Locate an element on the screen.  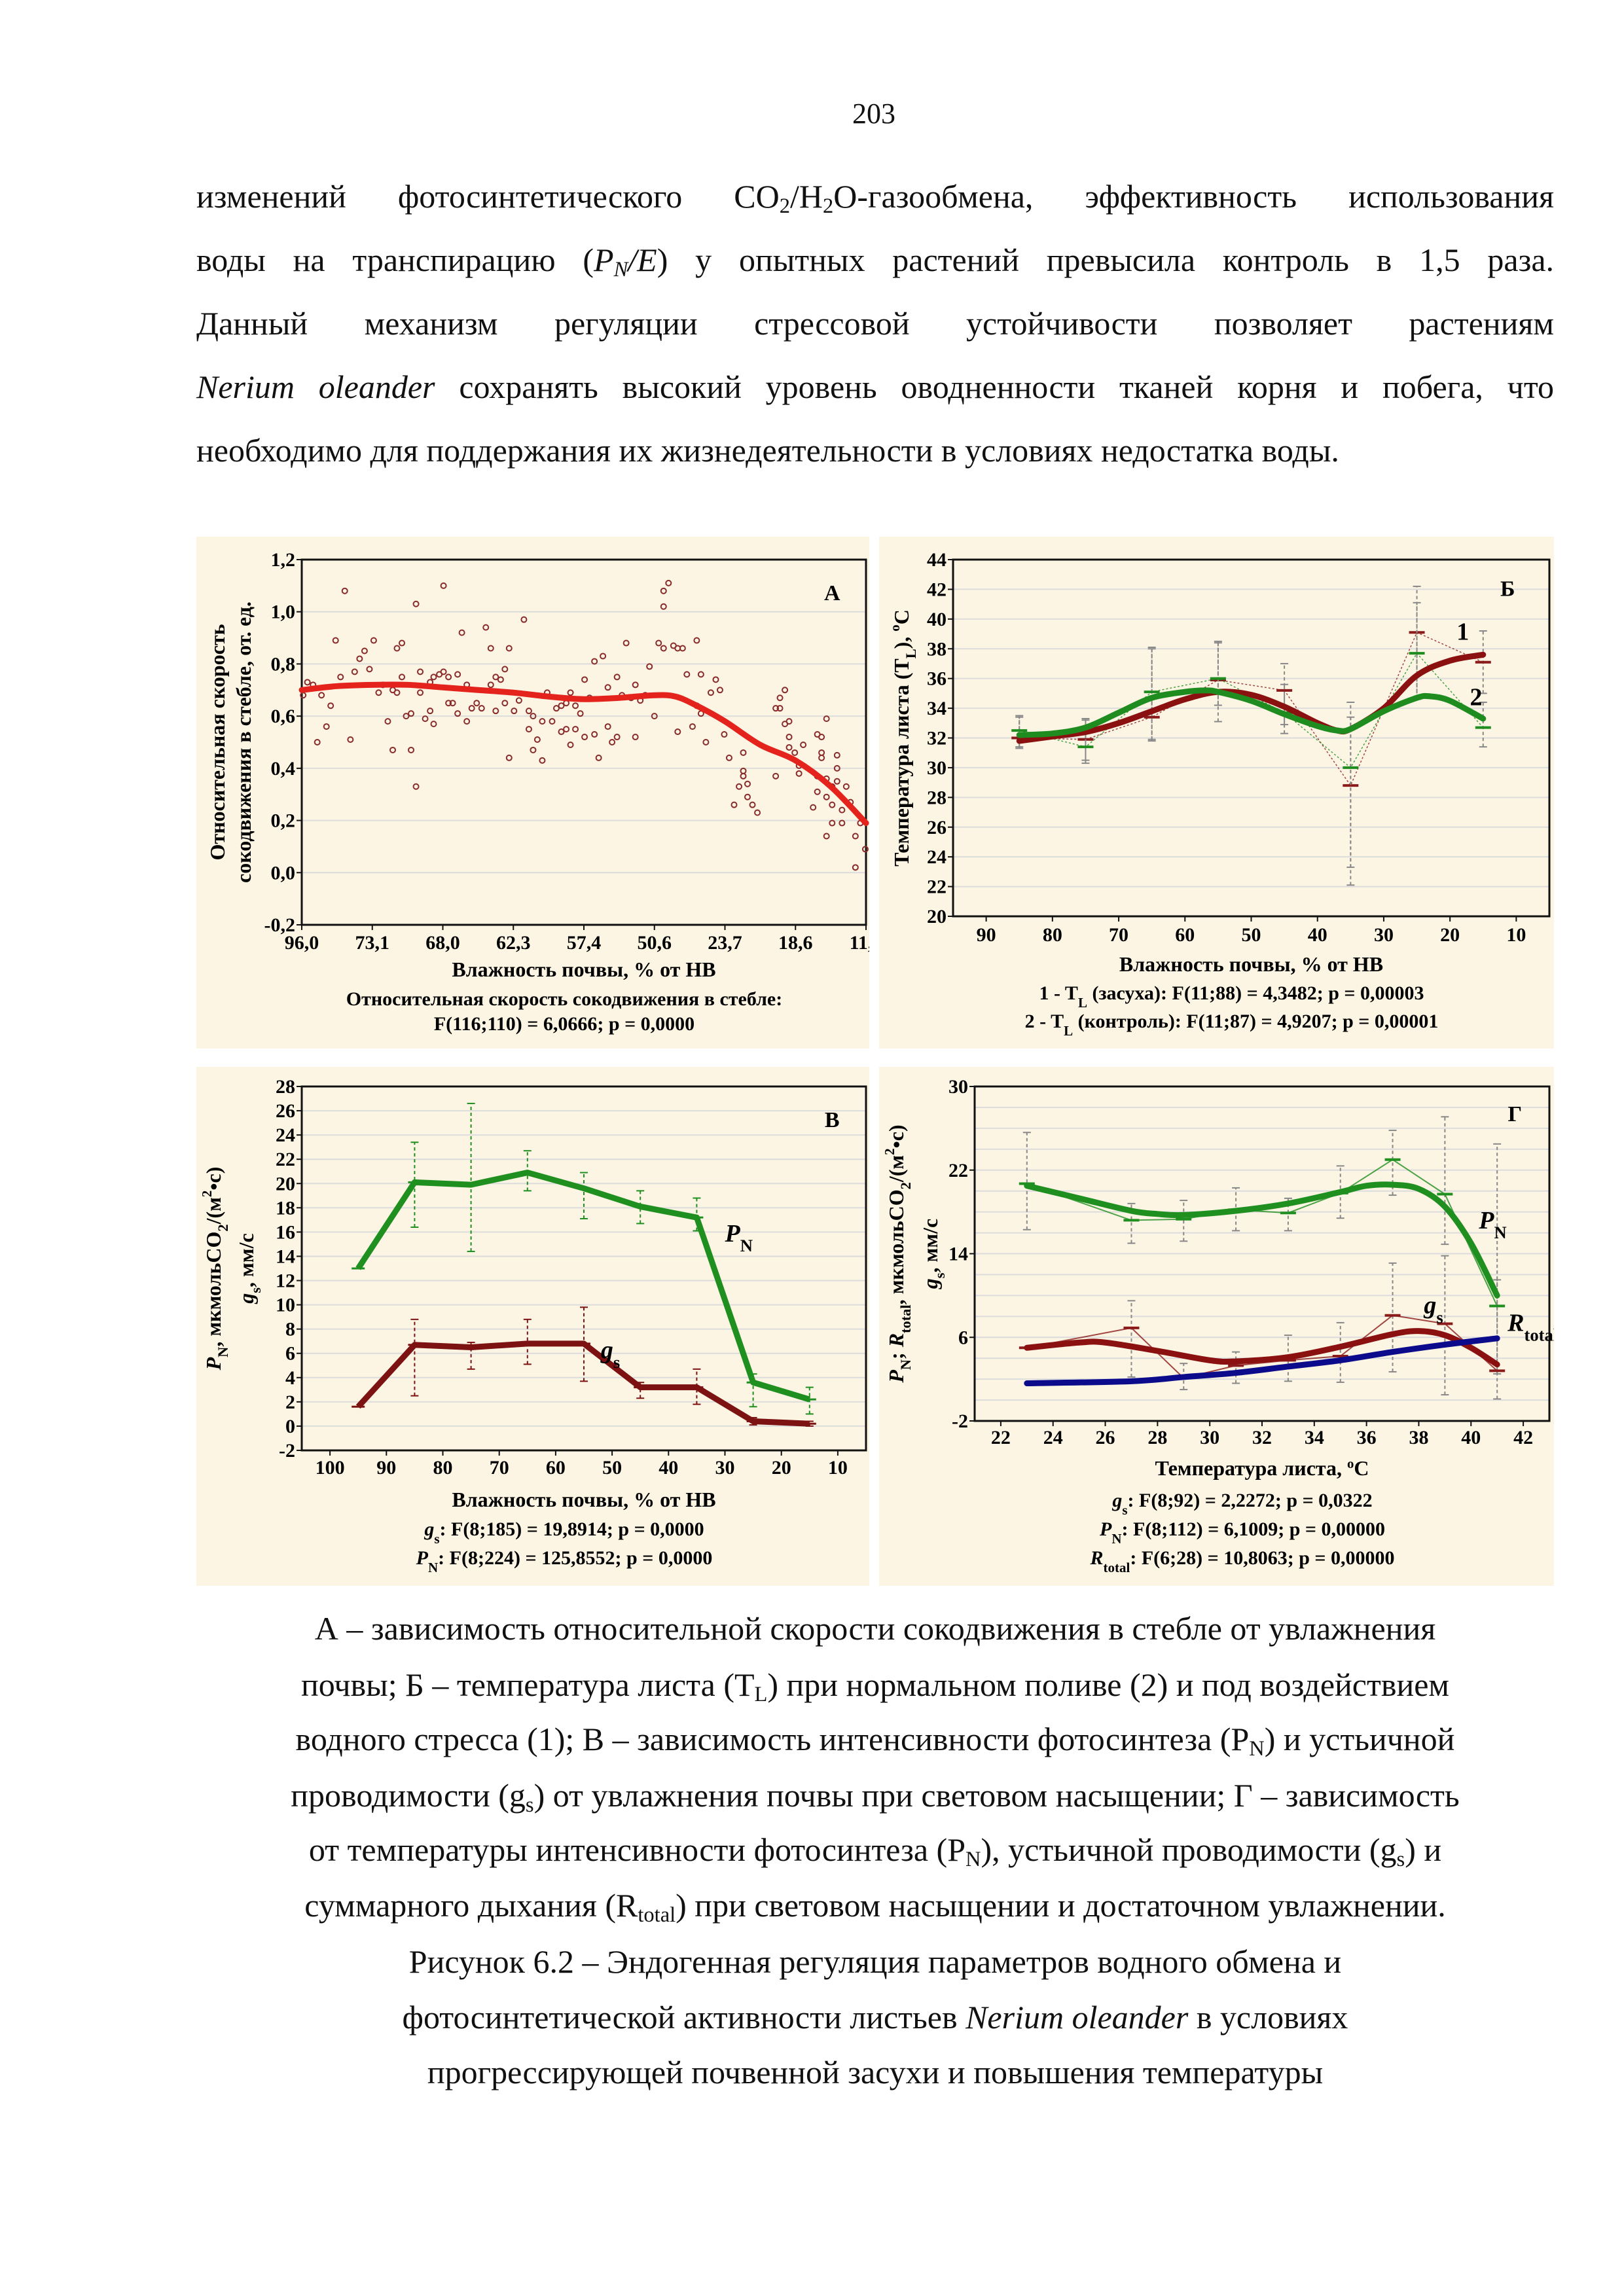
x-tick-label: 38 is located at coordinates (1418, 1437).